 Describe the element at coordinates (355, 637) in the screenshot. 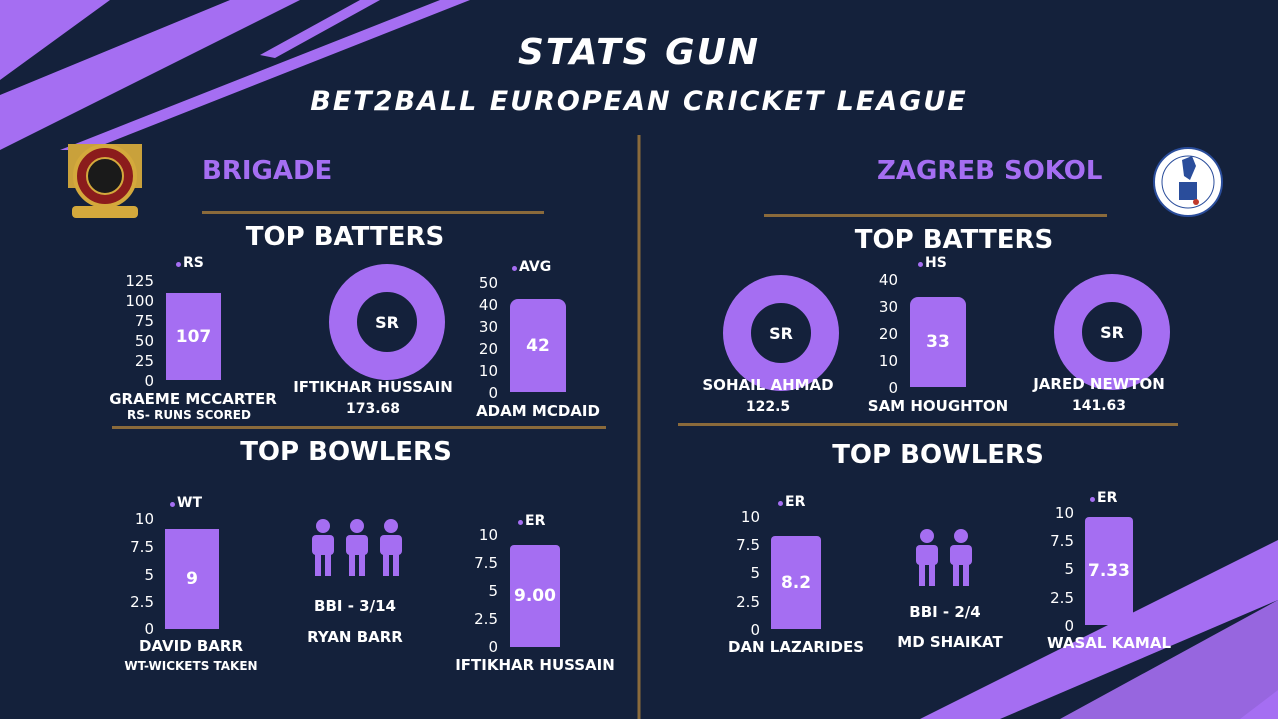

I see `bbi-player-name: RYAN BARR` at that location.